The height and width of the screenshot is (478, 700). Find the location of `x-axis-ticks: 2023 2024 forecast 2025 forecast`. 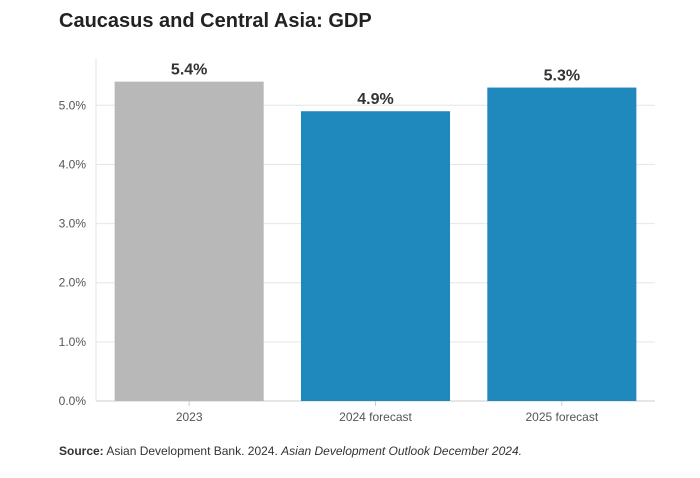

x-axis-ticks: 2023 2024 forecast 2025 forecast is located at coordinates (387, 412).